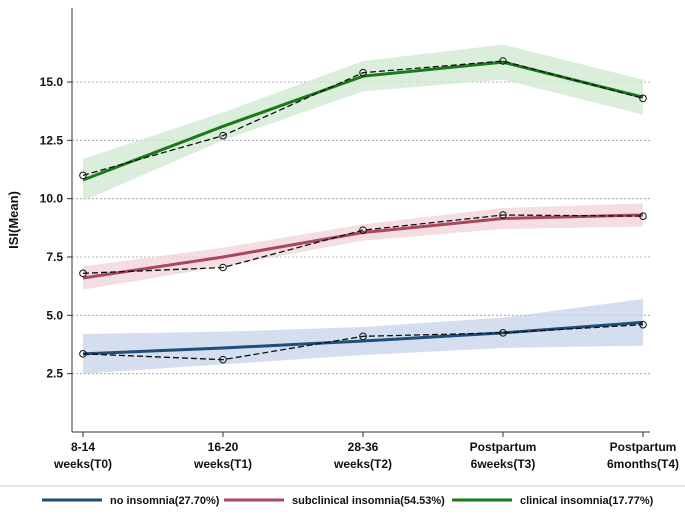 The height and width of the screenshot is (517, 685). I want to click on legend-label-series-1: subclinical insomnia(54.53%), so click(368, 501).